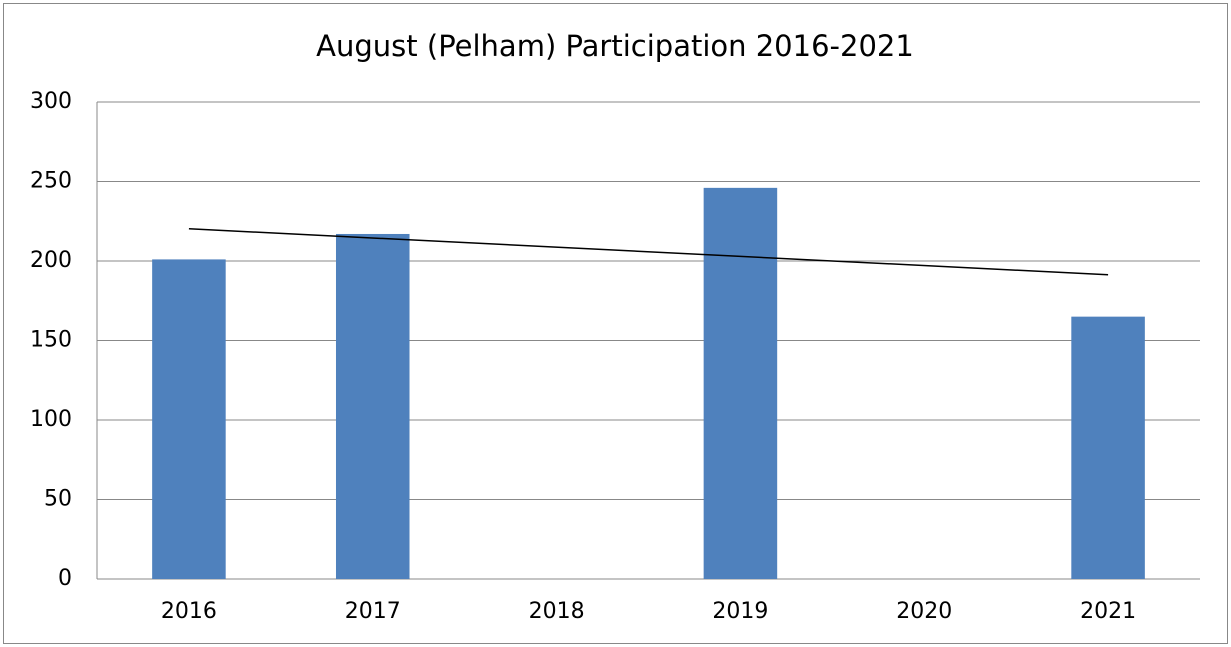 The height and width of the screenshot is (647, 1231). I want to click on y-tick-label: 100, so click(51, 419).